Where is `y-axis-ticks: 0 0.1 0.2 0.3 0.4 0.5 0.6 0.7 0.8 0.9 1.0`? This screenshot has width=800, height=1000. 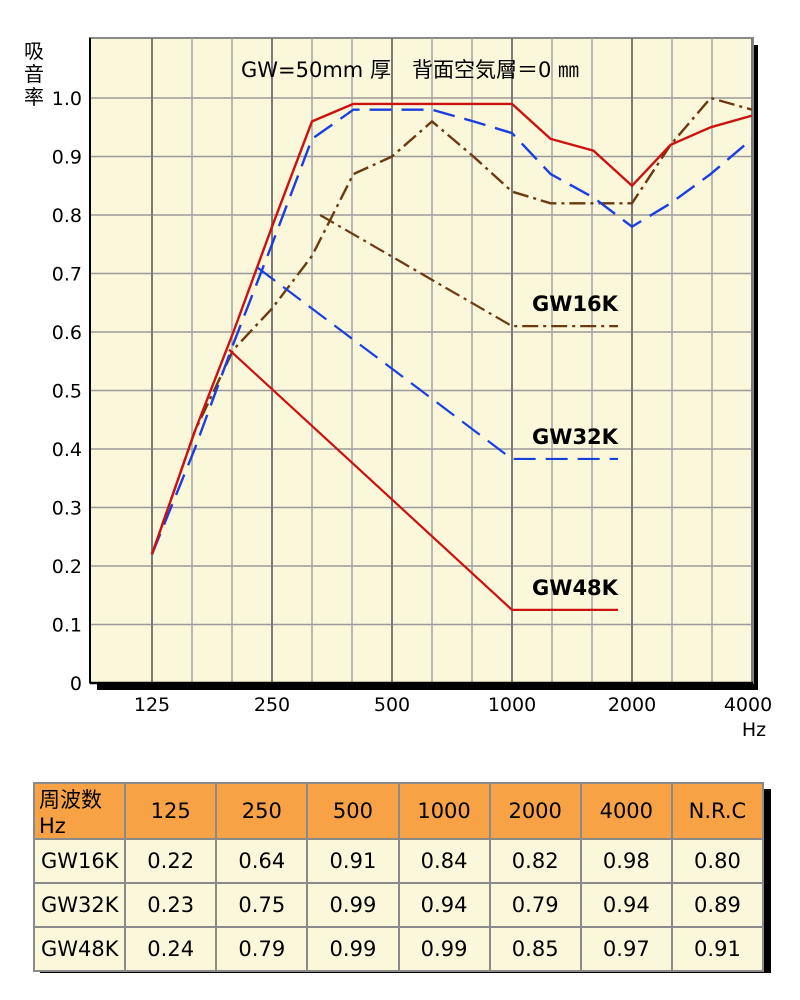
y-axis-ticks: 0 0.1 0.2 0.3 0.4 0.5 0.6 0.7 0.8 0.9 1.0 is located at coordinates (67, 391).